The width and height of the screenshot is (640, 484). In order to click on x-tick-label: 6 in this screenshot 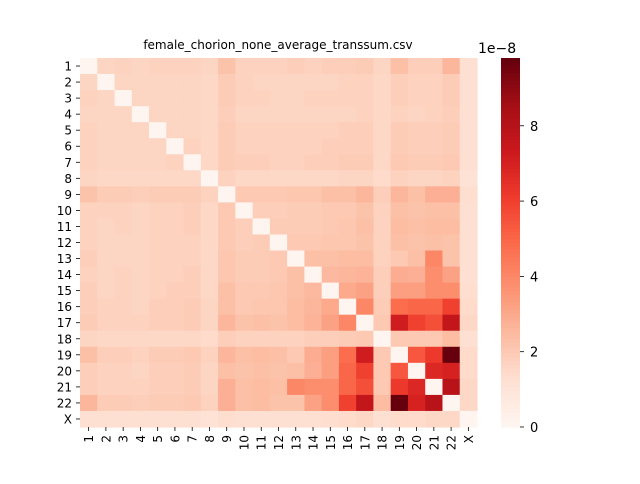, I will do `click(175, 439)`.